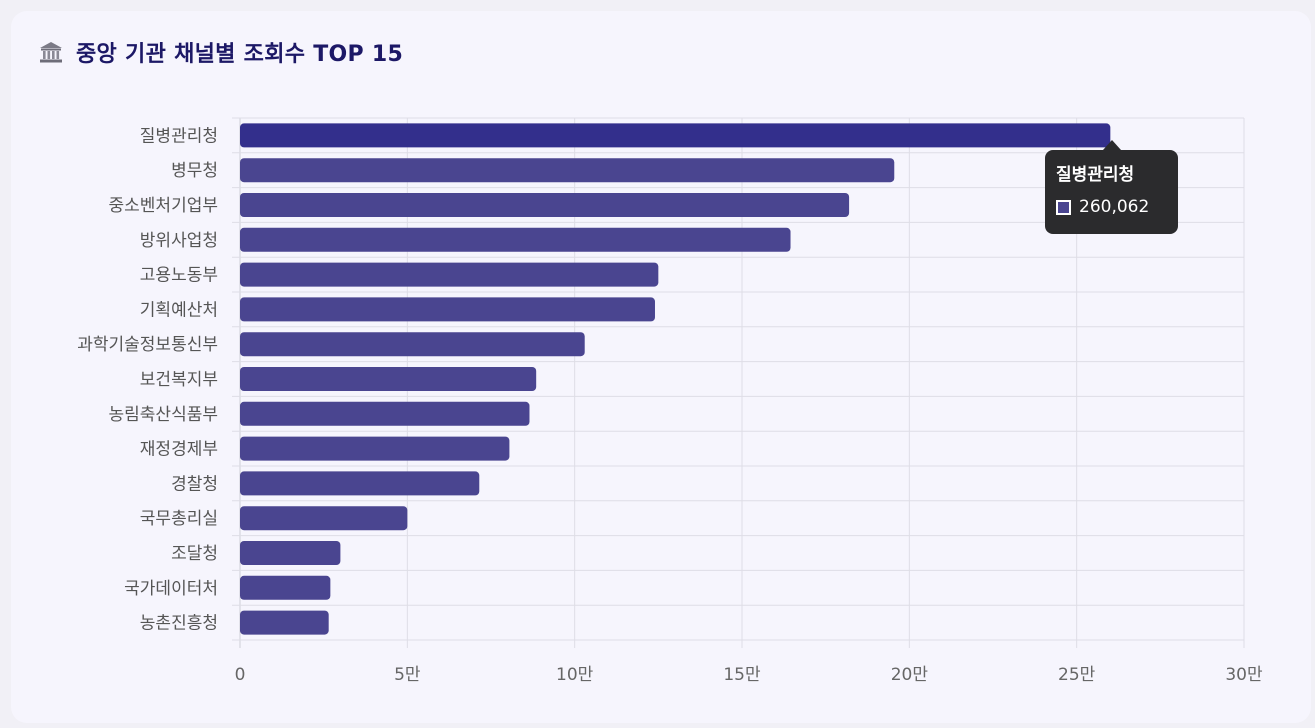 This screenshot has width=1315, height=728. What do you see at coordinates (1063, 207) in the screenshot?
I see `tooltip-color-swatch` at bounding box center [1063, 207].